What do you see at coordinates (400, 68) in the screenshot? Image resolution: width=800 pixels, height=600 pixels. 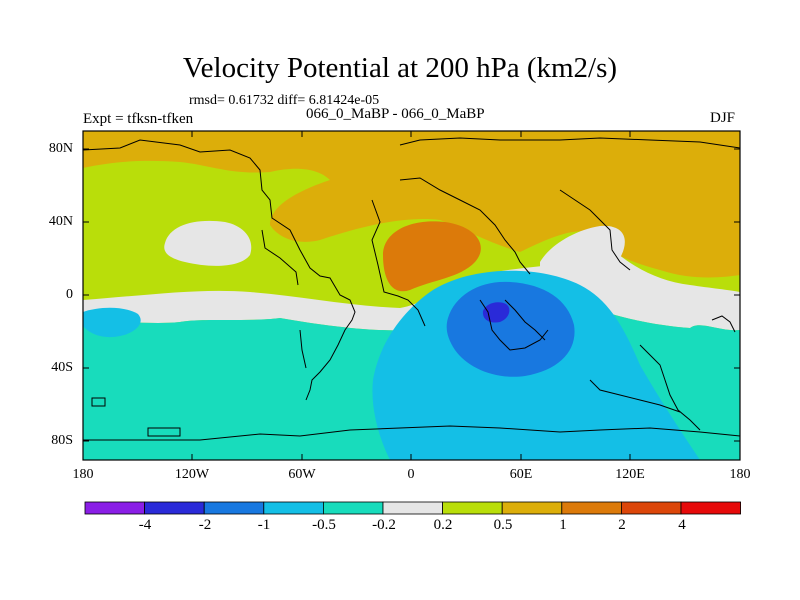 I see `chart-title: Velocity Potential at 200 hPa (km2/s)` at bounding box center [400, 68].